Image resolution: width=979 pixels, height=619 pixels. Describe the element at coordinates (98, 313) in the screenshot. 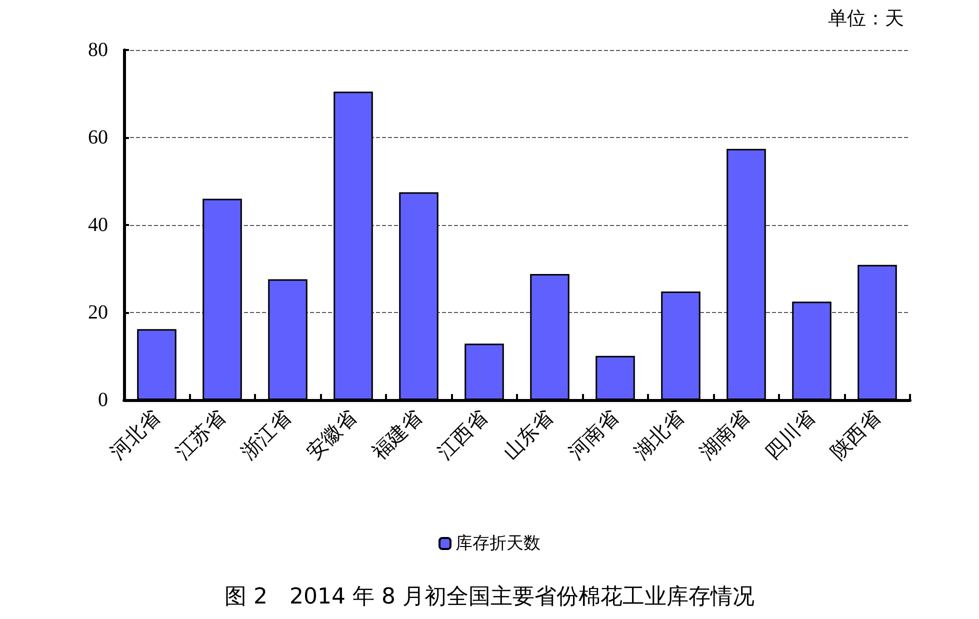

I see `y-tick-label: 20` at that location.